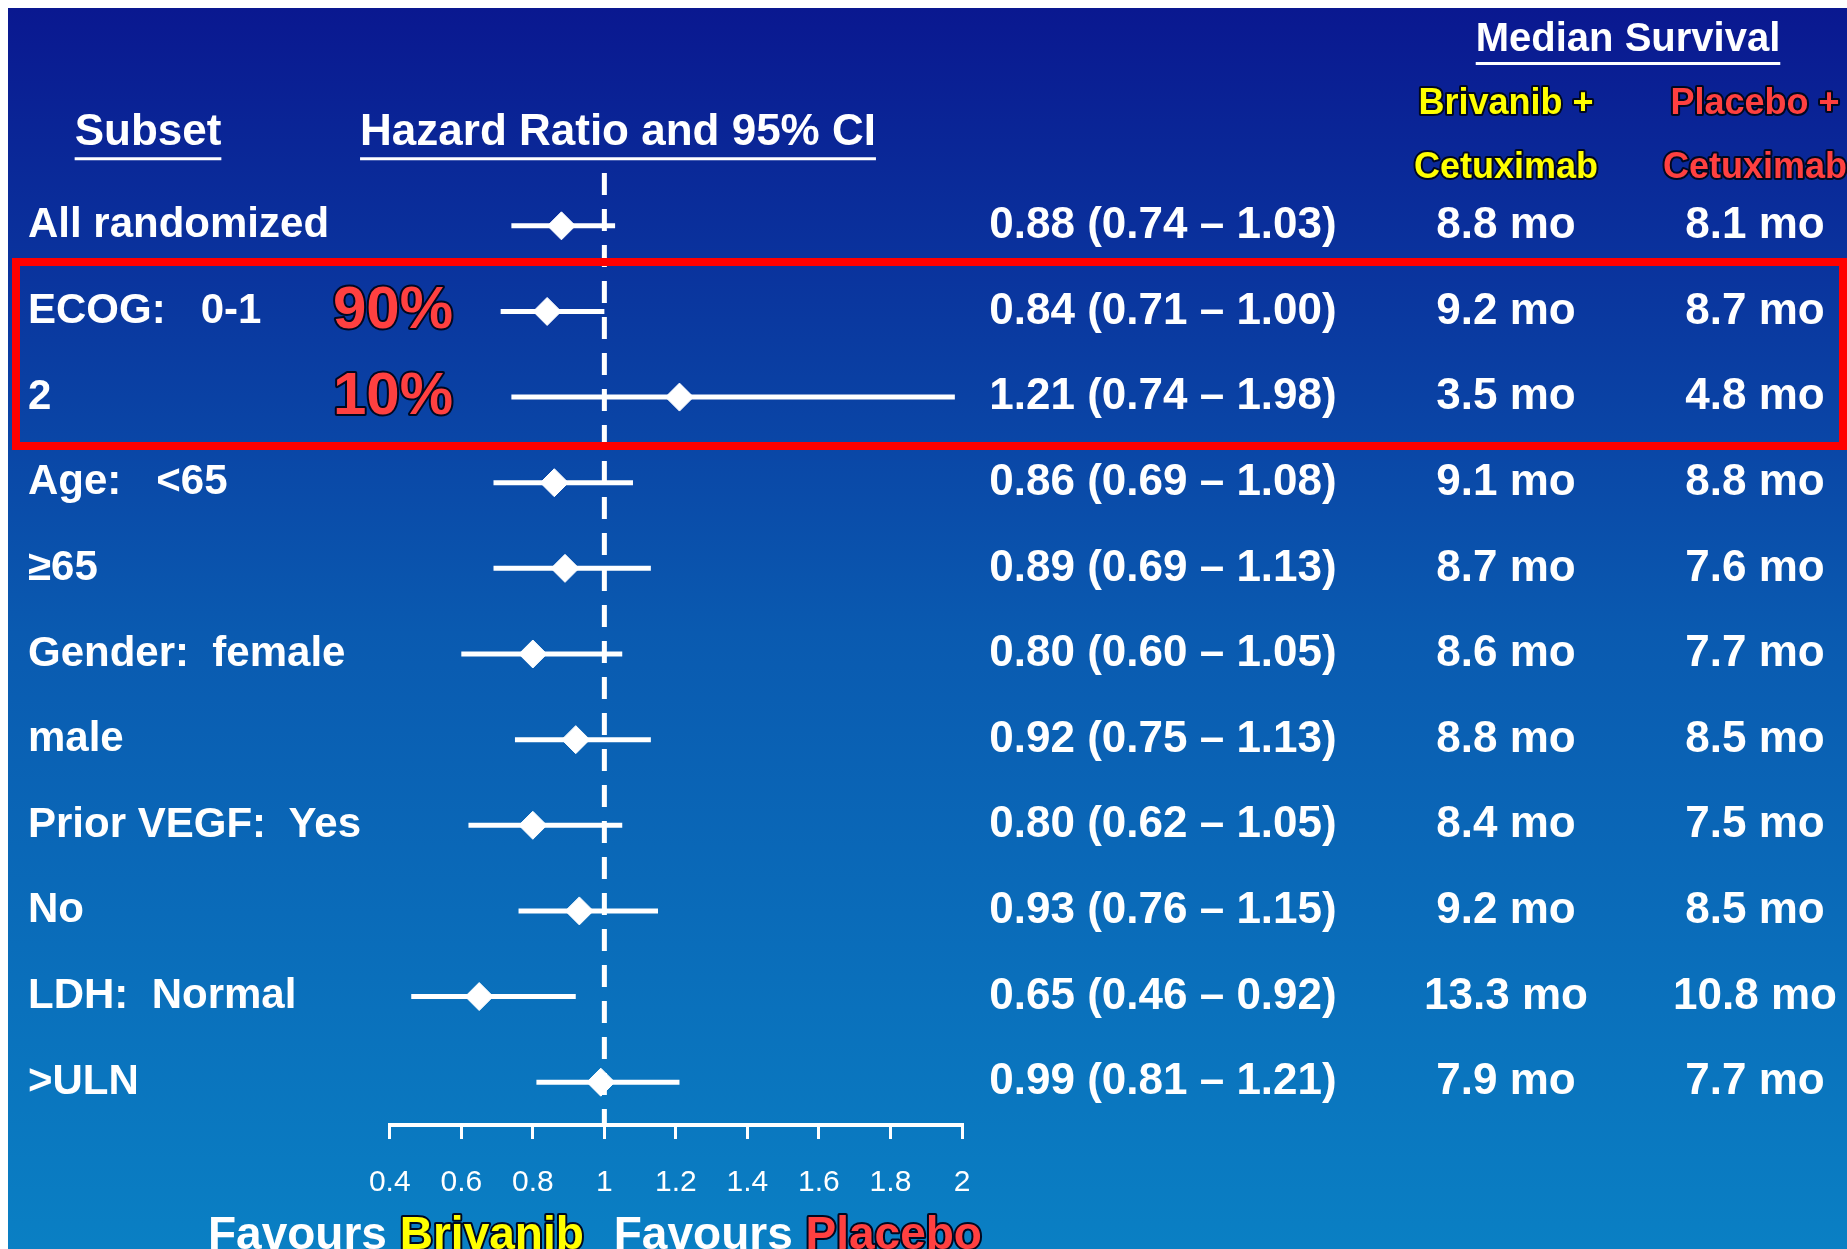 The height and width of the screenshot is (1249, 1847). I want to click on x-tick-label: 0.4, so click(389, 1181).